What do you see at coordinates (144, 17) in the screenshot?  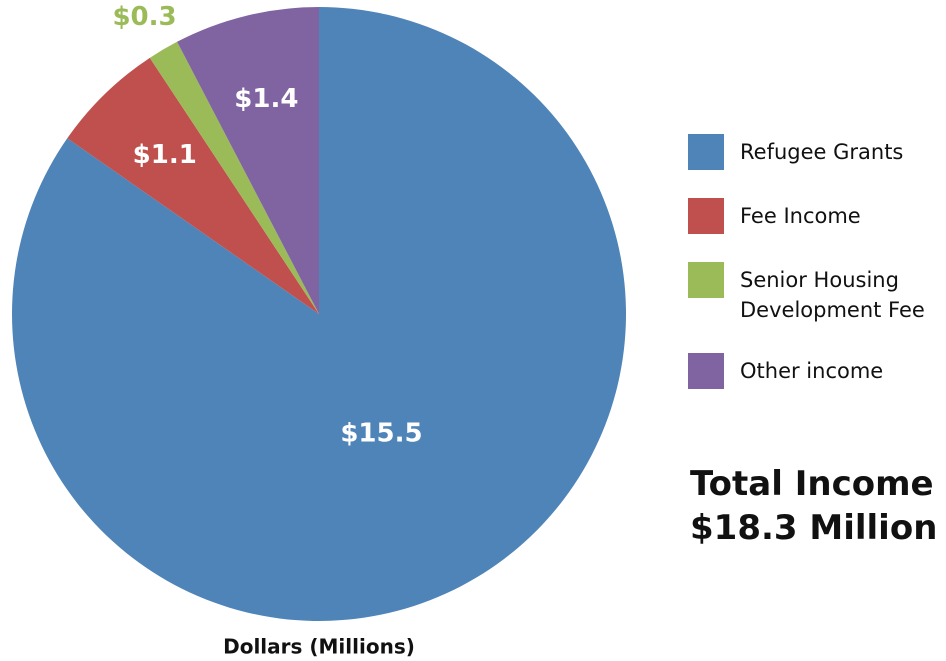 I see `data-label: $0.3` at bounding box center [144, 17].